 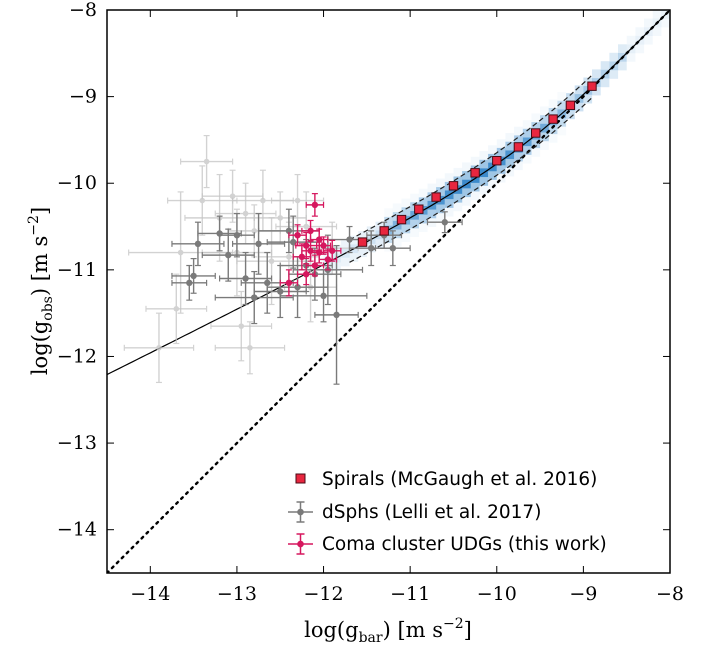 What do you see at coordinates (410, 594) in the screenshot?
I see `x-tick-label: −11` at bounding box center [410, 594].